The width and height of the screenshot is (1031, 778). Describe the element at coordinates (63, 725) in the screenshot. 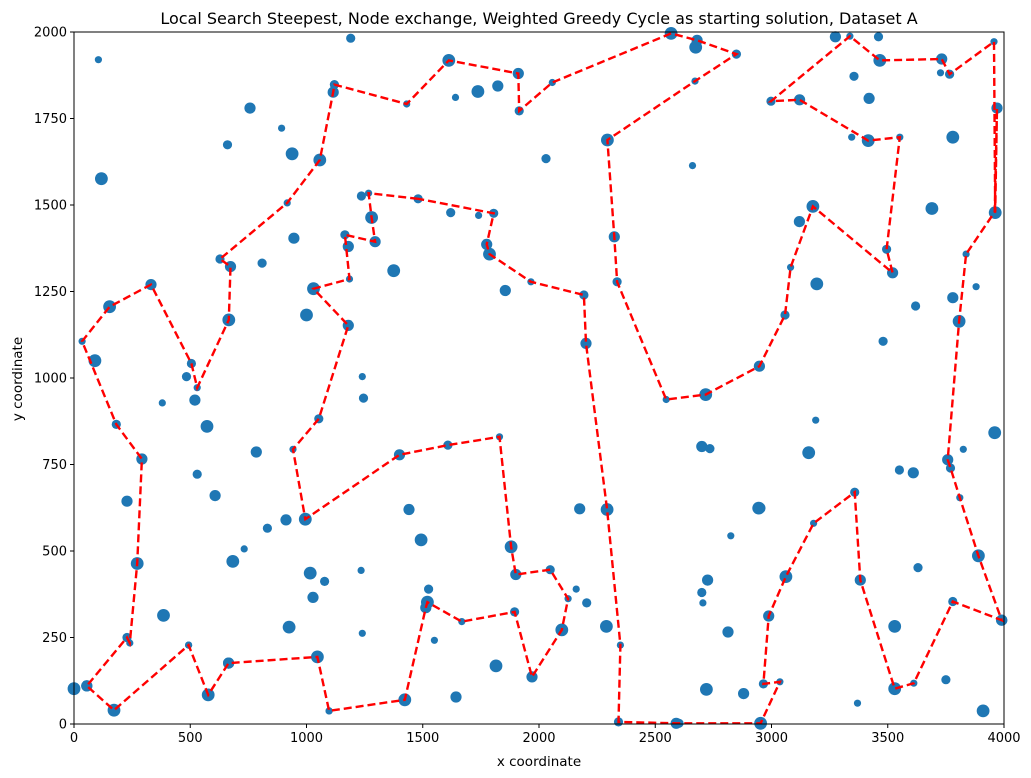

I see `y-tick-label: 0` at that location.